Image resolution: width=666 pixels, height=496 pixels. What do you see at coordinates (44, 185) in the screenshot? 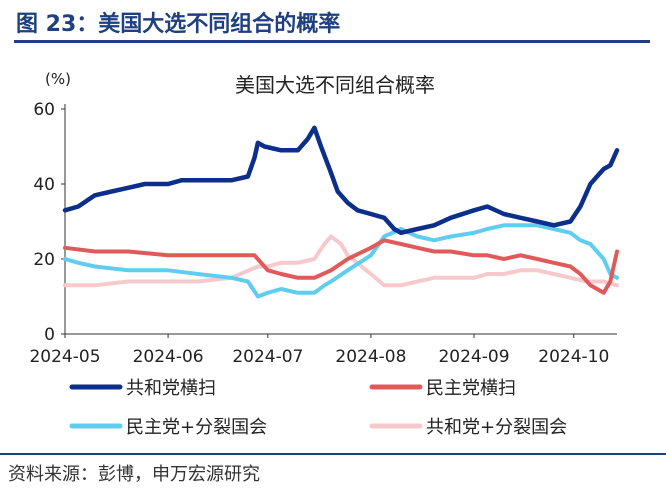
I see `y-tick-label: 40` at bounding box center [44, 185].